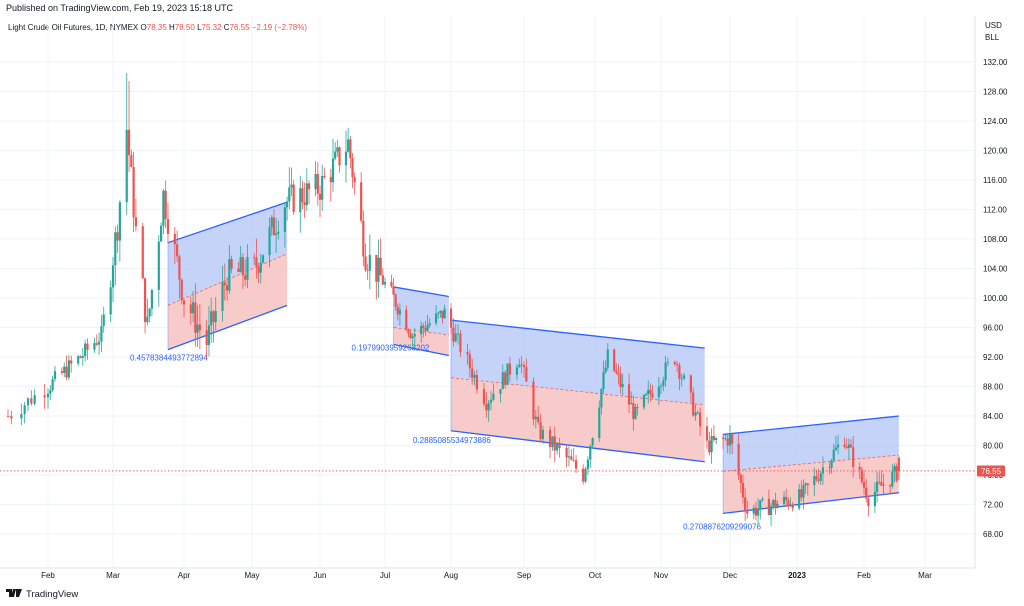 The image size is (1024, 606). What do you see at coordinates (991, 471) in the screenshot?
I see `current-price-value: 76.55` at bounding box center [991, 471].